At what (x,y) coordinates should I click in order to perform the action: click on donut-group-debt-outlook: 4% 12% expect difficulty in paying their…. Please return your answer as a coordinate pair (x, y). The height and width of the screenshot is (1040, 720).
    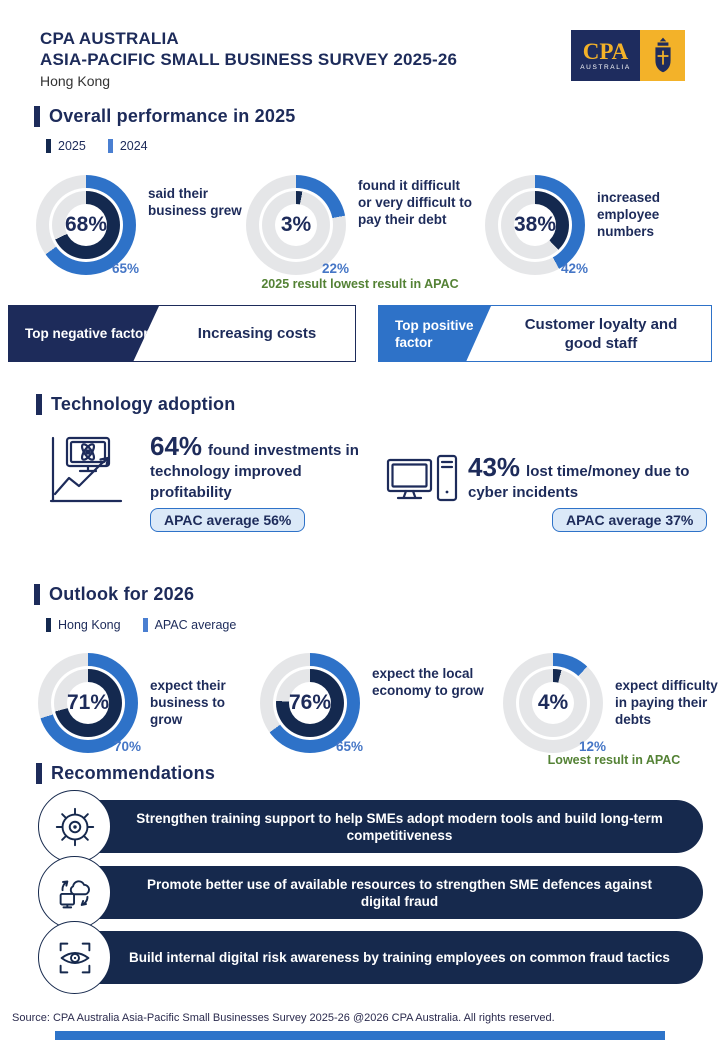
    Looking at the image, I should click on (611, 710).